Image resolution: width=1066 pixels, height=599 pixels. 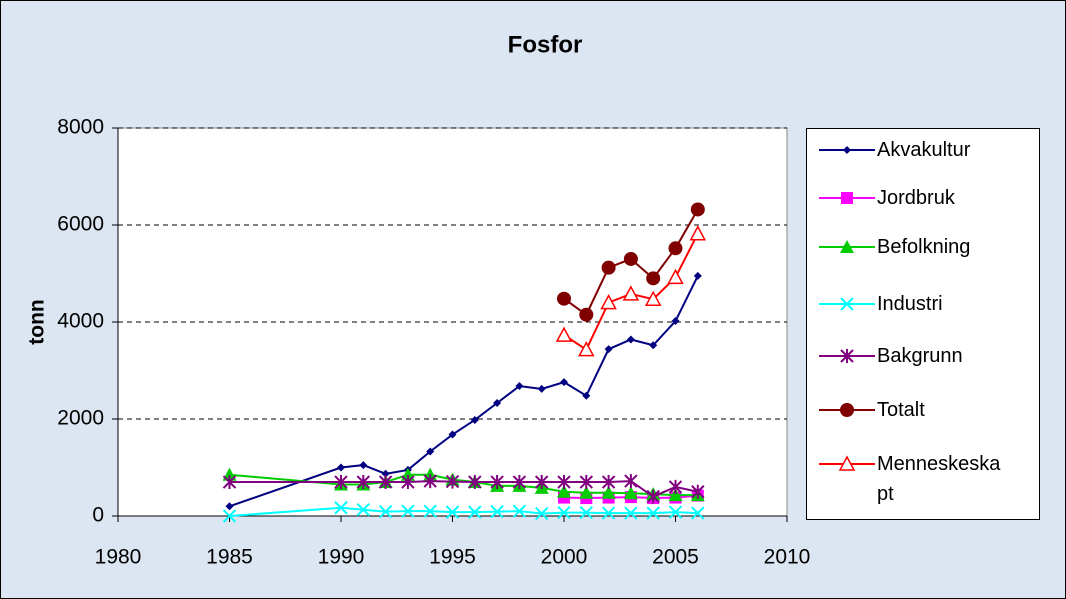 I want to click on x-tick-label: 1985, so click(x=229, y=557).